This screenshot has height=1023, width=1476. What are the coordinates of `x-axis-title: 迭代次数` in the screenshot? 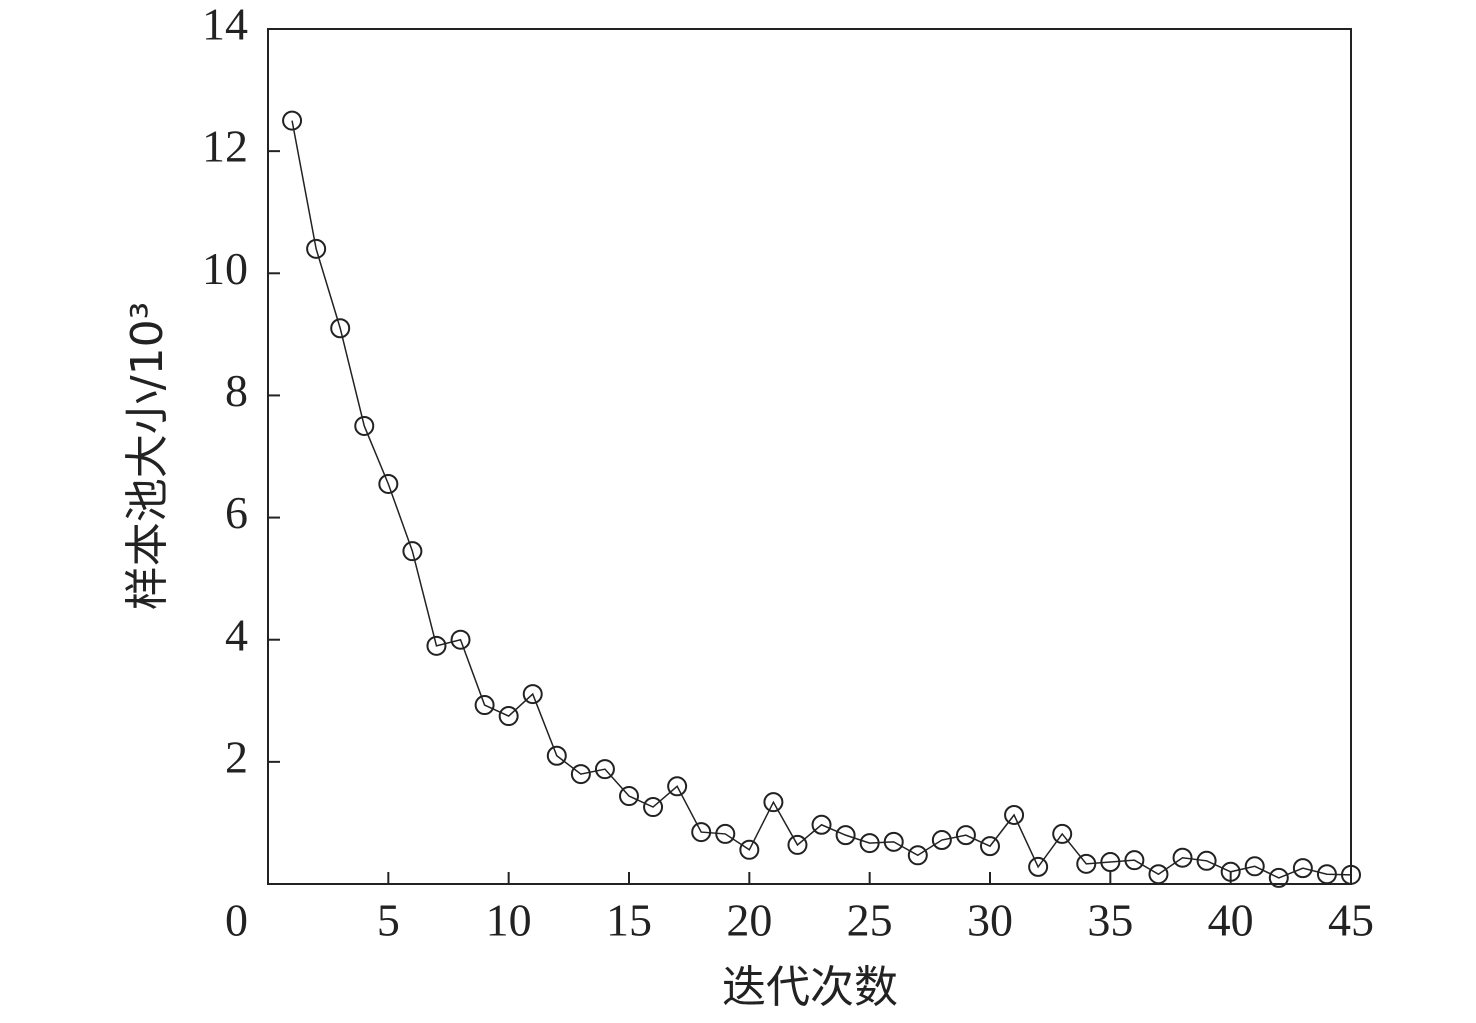 It's located at (810, 987).